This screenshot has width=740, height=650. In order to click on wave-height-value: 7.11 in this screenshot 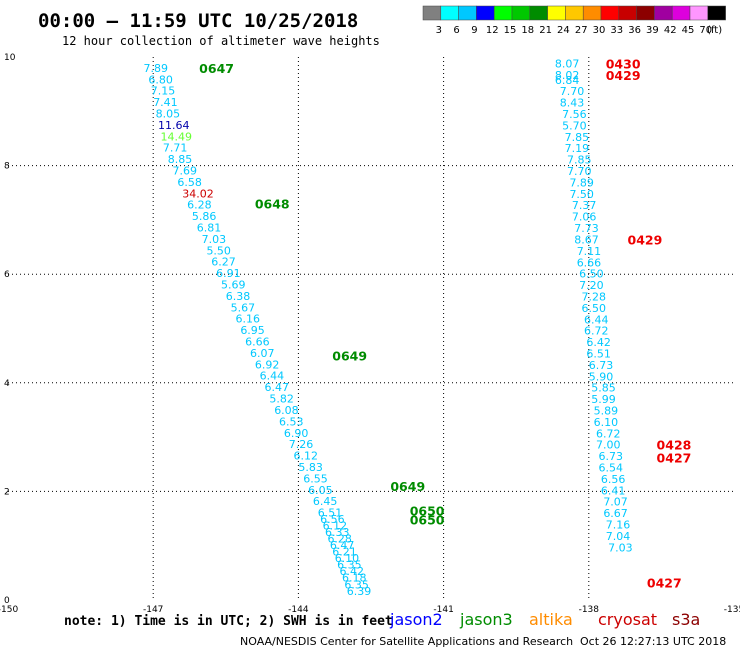, I will do `click(589, 251)`.